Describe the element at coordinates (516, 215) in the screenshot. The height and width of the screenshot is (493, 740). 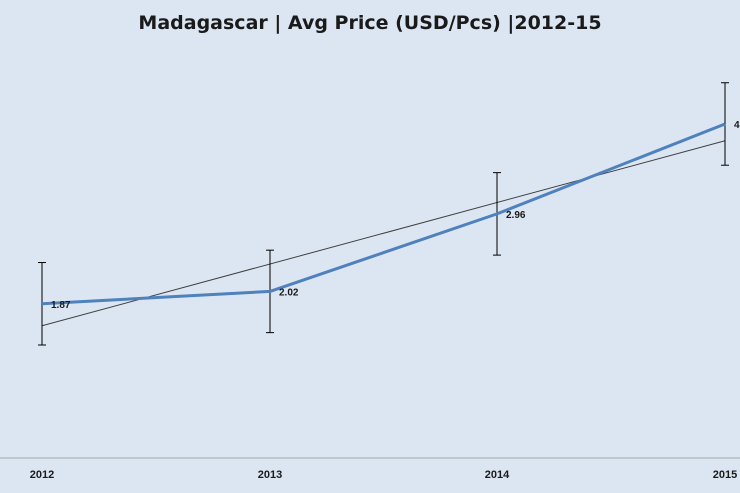
I see `data-label: 2.96` at that location.